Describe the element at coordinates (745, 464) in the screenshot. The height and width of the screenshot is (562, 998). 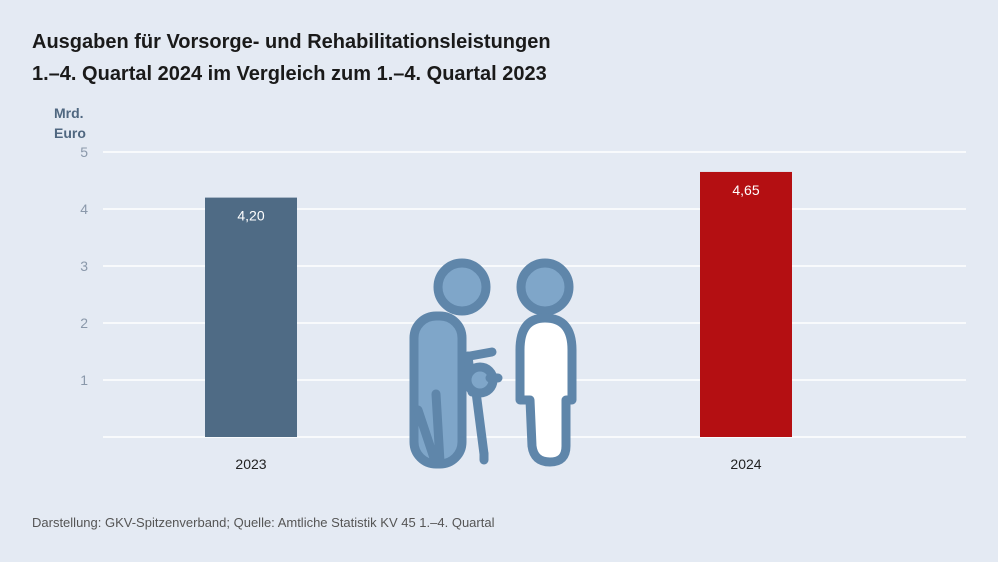
I see `x-tick-label-2024: 2024` at that location.